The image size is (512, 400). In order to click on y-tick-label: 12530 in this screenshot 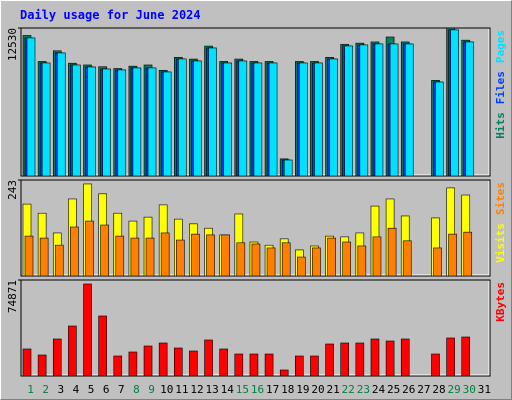, I will do `click(12, 44)`.